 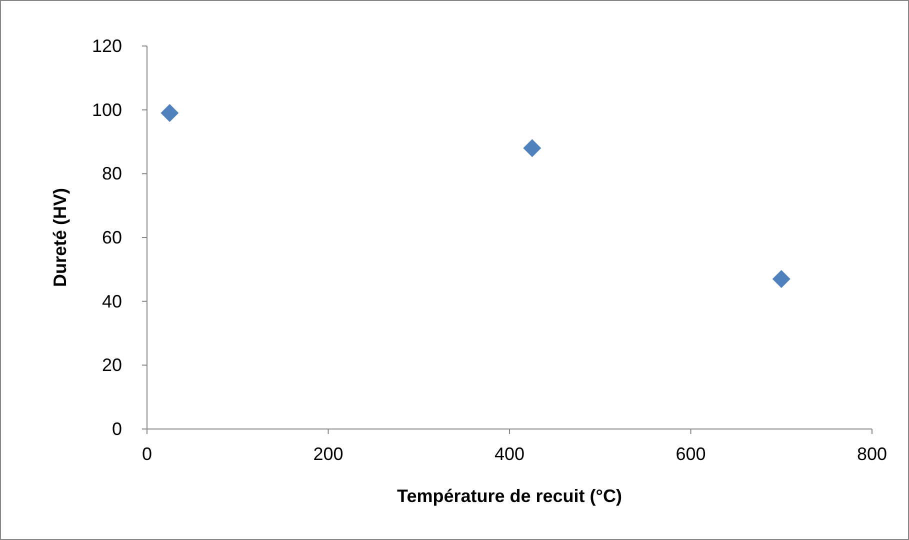 I want to click on y-tick-label: 60, so click(x=112, y=238).